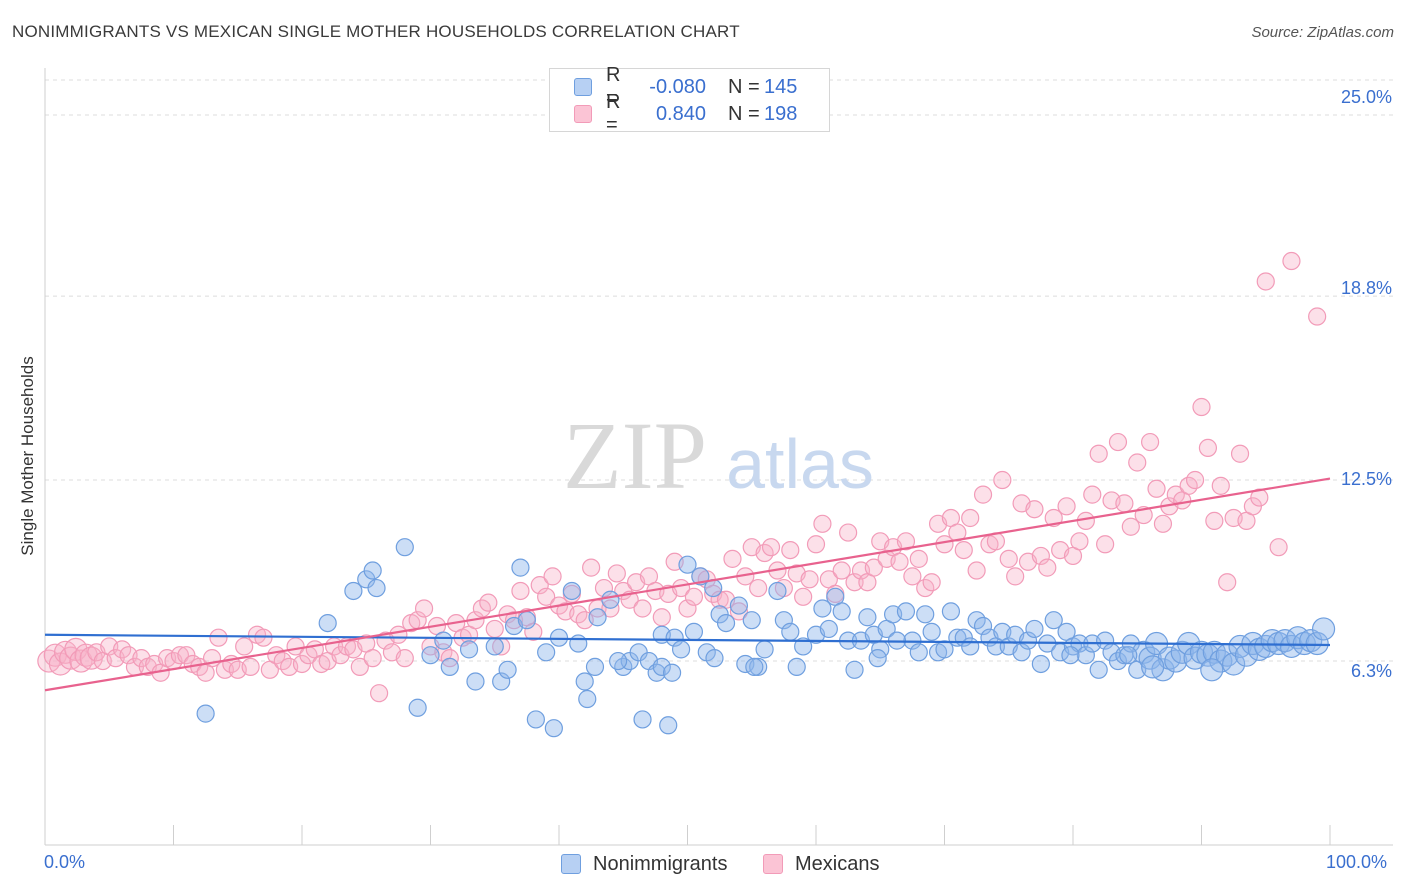 This screenshot has width=1406, height=892. Describe the element at coordinates (1357, 862) in the screenshot. I see `x-tick-label: 100.0%` at that location.